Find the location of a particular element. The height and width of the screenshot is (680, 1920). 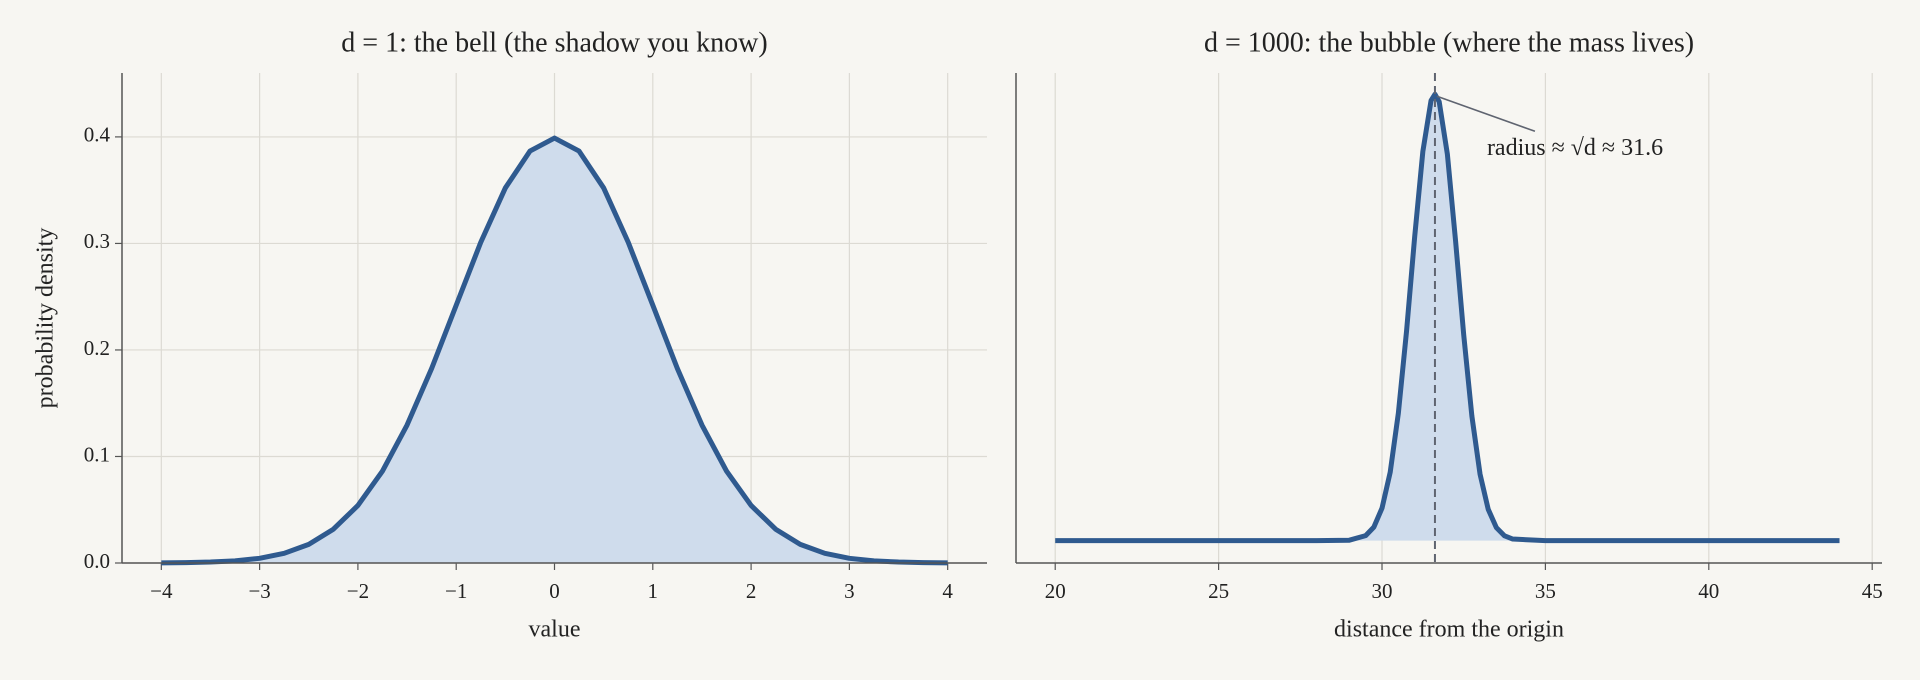

annotation-arrow is located at coordinates (1486, 114).